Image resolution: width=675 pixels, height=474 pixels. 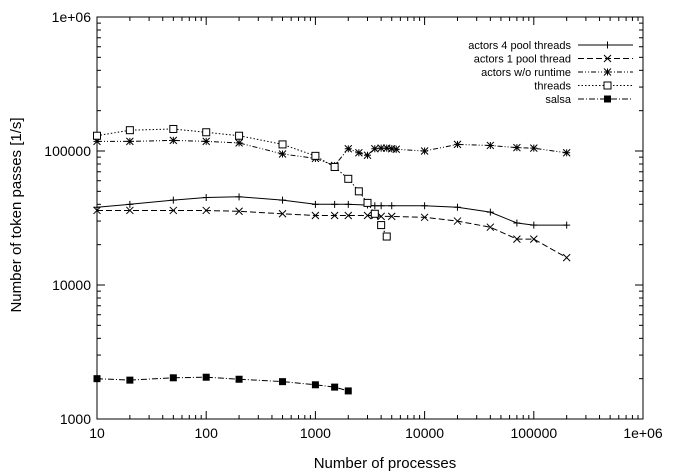 What do you see at coordinates (643, 433) in the screenshot?
I see `x-tick-label: 1e+06` at bounding box center [643, 433].